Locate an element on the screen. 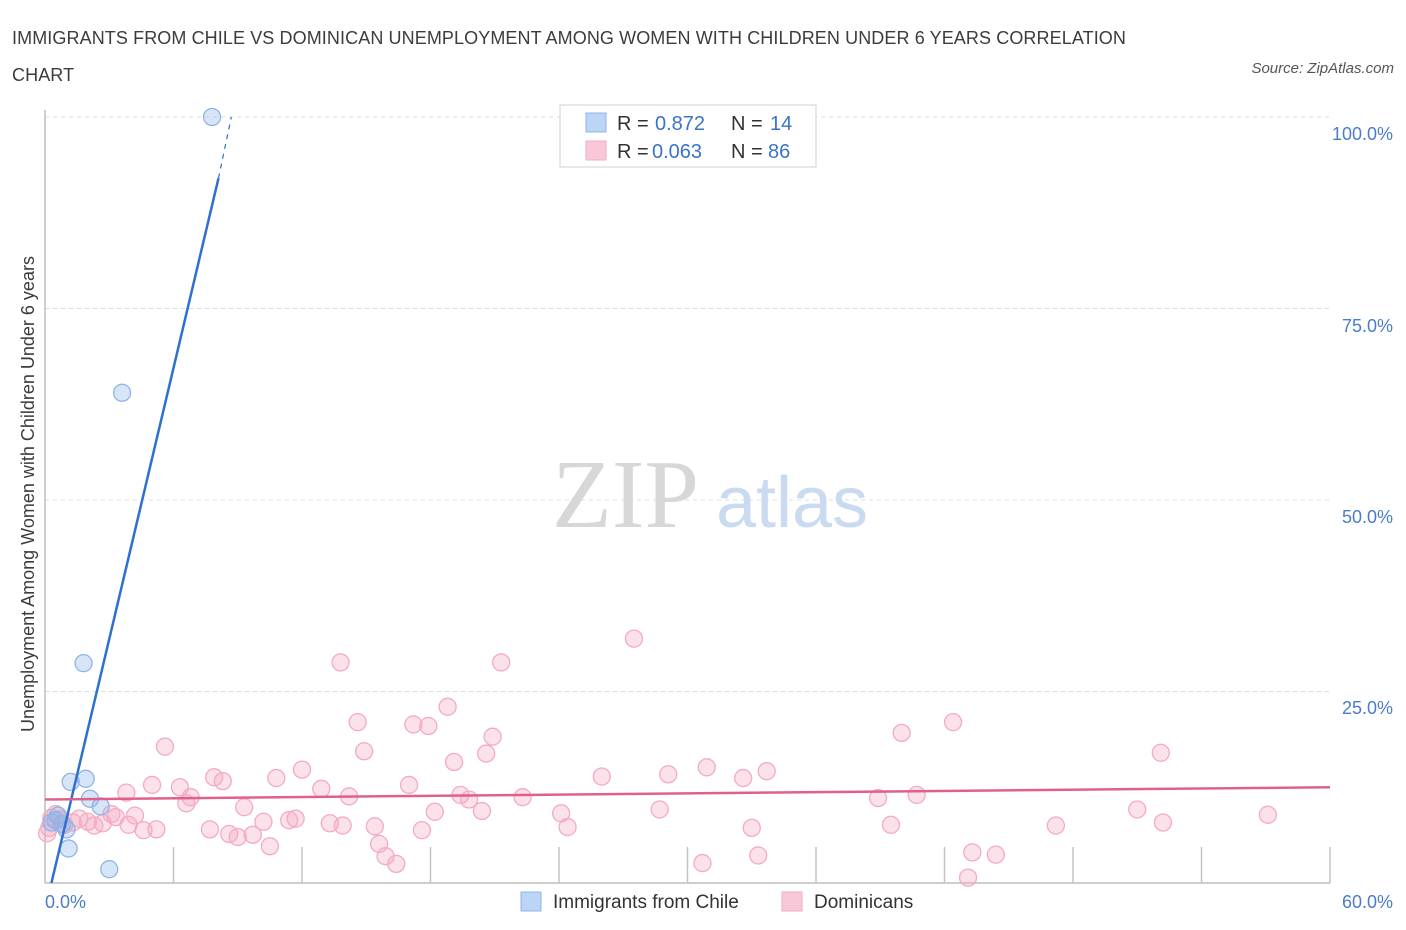  series-legend-label-chile: Immigrants from Chile is located at coordinates (646, 902).